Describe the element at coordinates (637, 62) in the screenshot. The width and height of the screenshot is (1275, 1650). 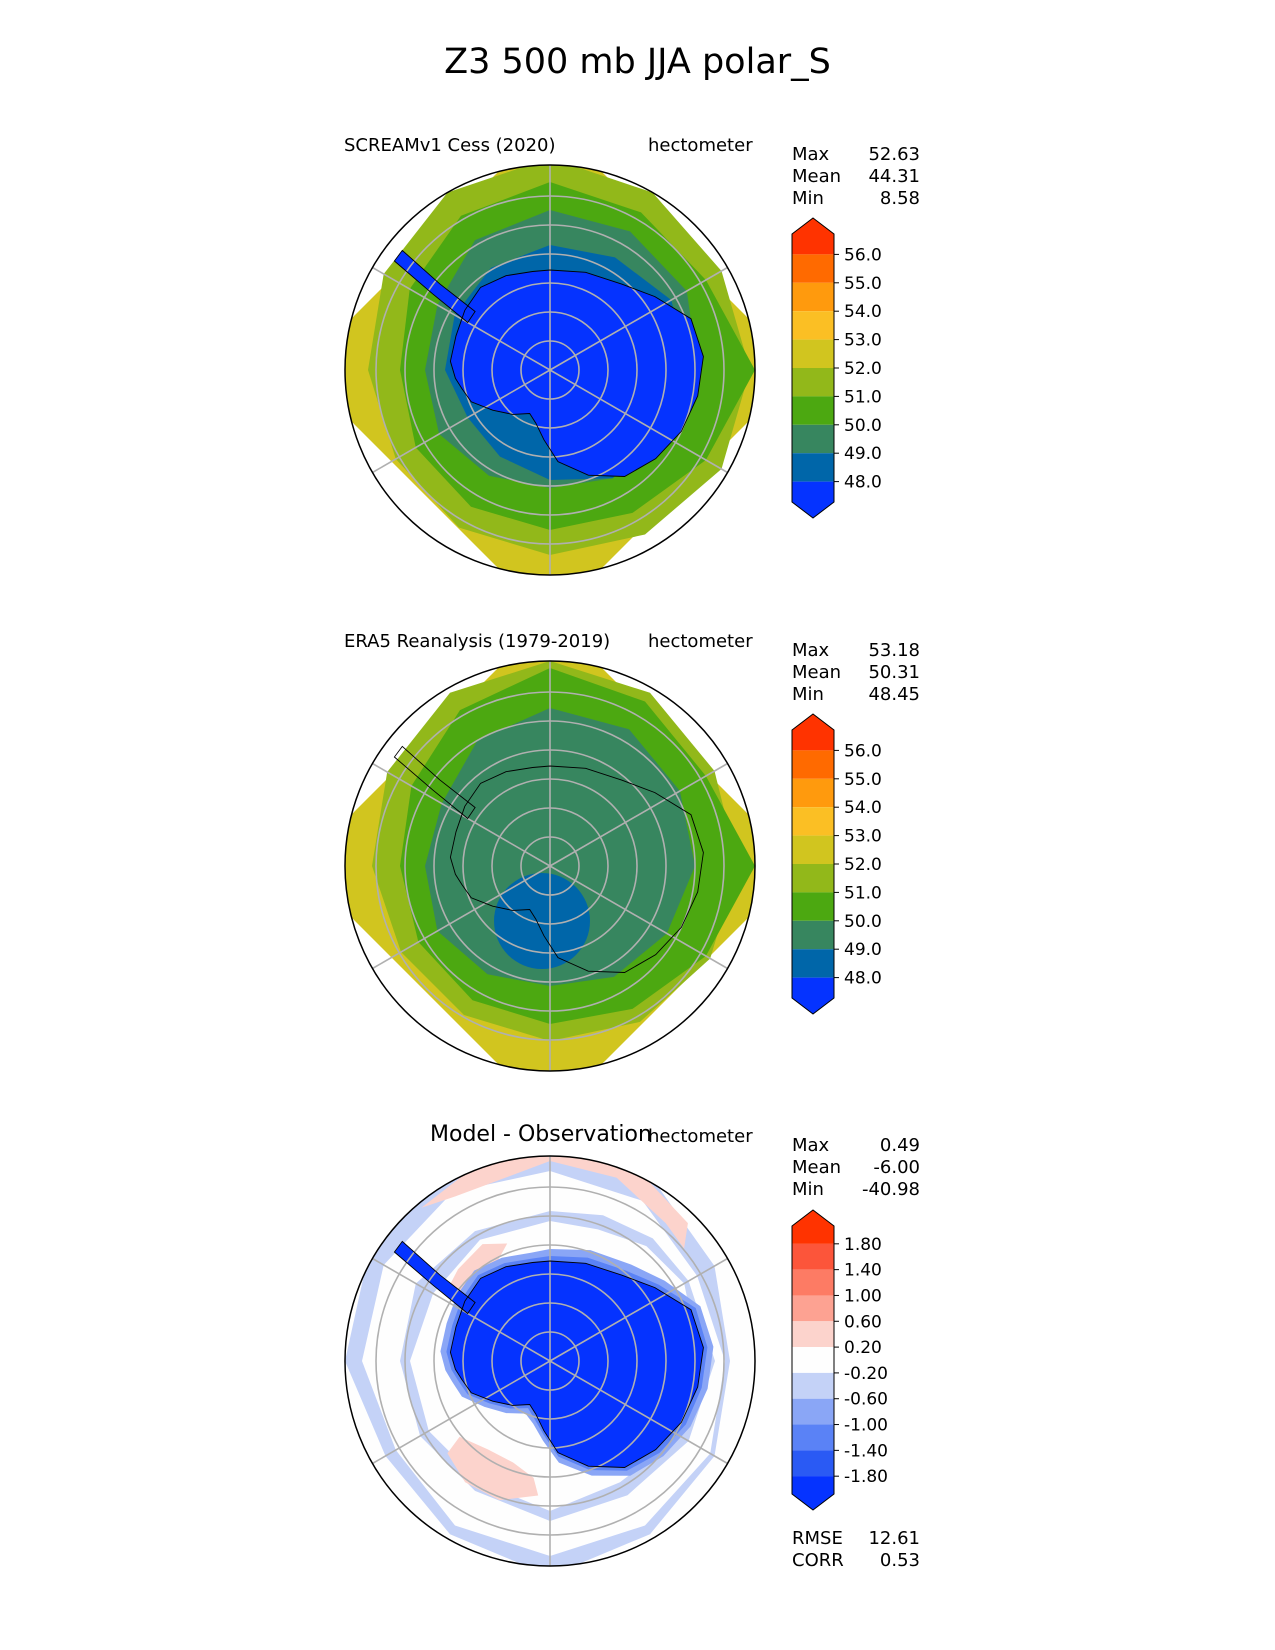
I see `figure-title: Z3 500 mb JJA polar_S` at that location.